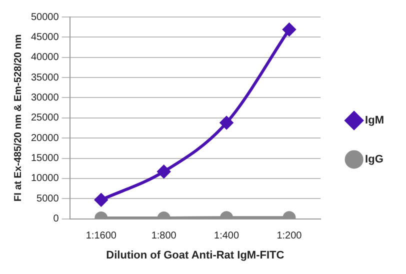 This screenshot has width=406, height=274. Describe the element at coordinates (195, 255) in the screenshot. I see `x-axis-title: Dilution of Goat Anti-Rat IgM-FITC` at that location.